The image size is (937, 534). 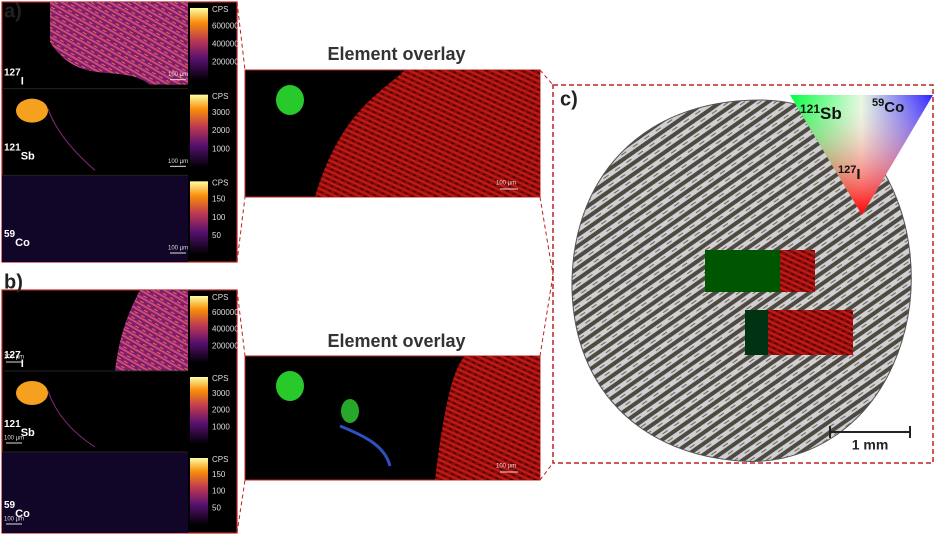 I want to click on panel-label: a), so click(x=13, y=11).